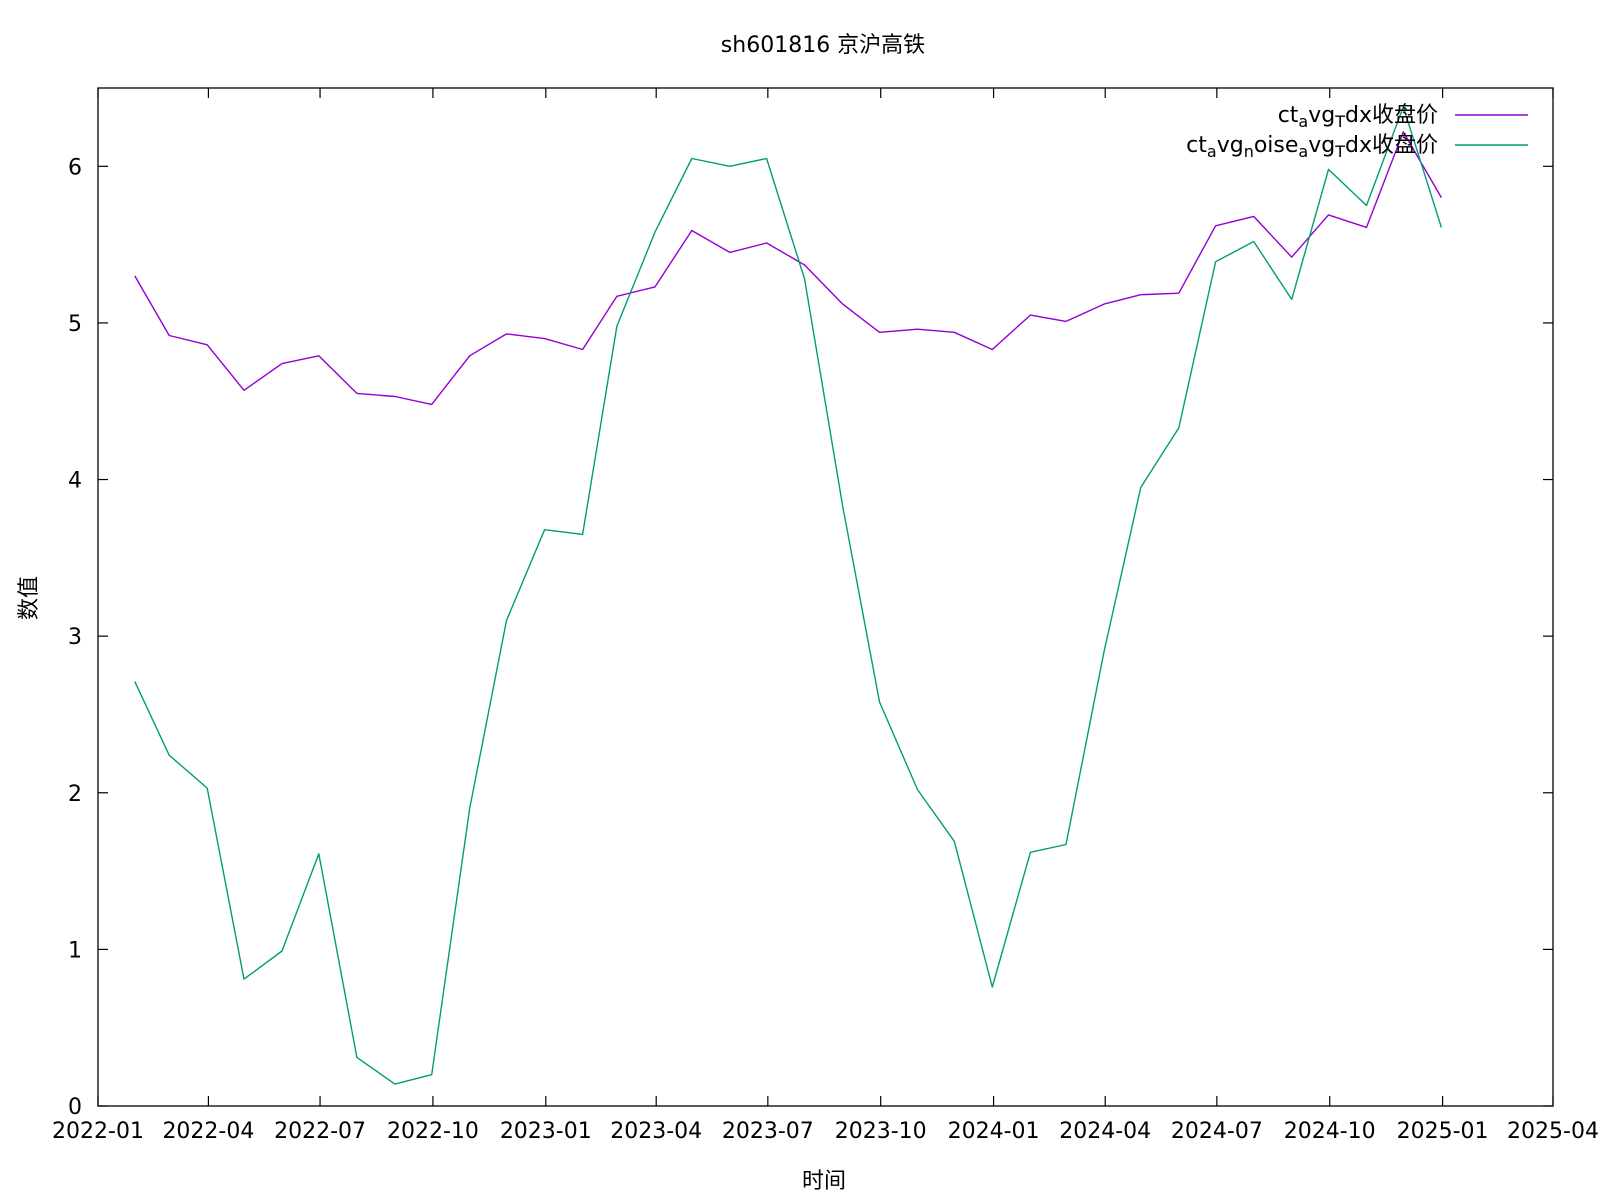  What do you see at coordinates (75, 950) in the screenshot?
I see `y-tick-label: 1` at bounding box center [75, 950].